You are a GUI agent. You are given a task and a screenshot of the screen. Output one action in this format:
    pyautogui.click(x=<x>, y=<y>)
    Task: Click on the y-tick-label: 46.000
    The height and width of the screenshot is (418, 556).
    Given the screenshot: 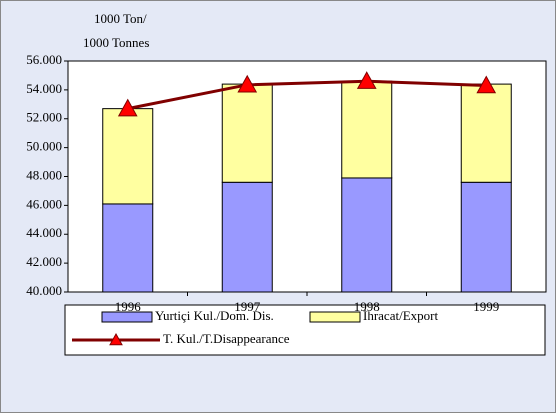 What is the action you would take?
    pyautogui.click(x=44, y=203)
    